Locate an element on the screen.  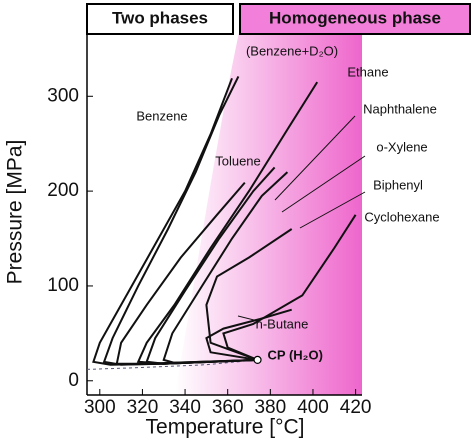
series-label: Benzene is located at coordinates (161, 115).